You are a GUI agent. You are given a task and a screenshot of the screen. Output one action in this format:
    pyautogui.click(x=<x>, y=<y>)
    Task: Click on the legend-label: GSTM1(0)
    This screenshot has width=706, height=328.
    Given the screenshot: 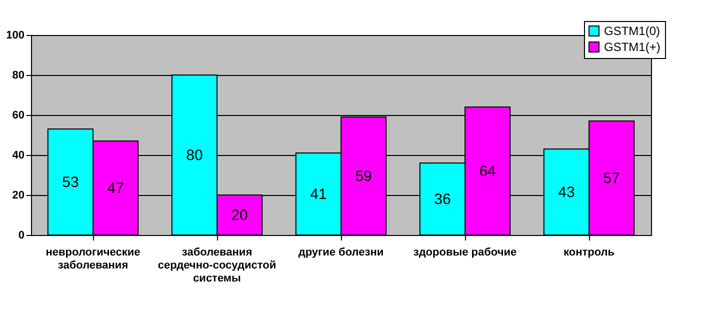 What is the action you would take?
    pyautogui.click(x=632, y=31)
    